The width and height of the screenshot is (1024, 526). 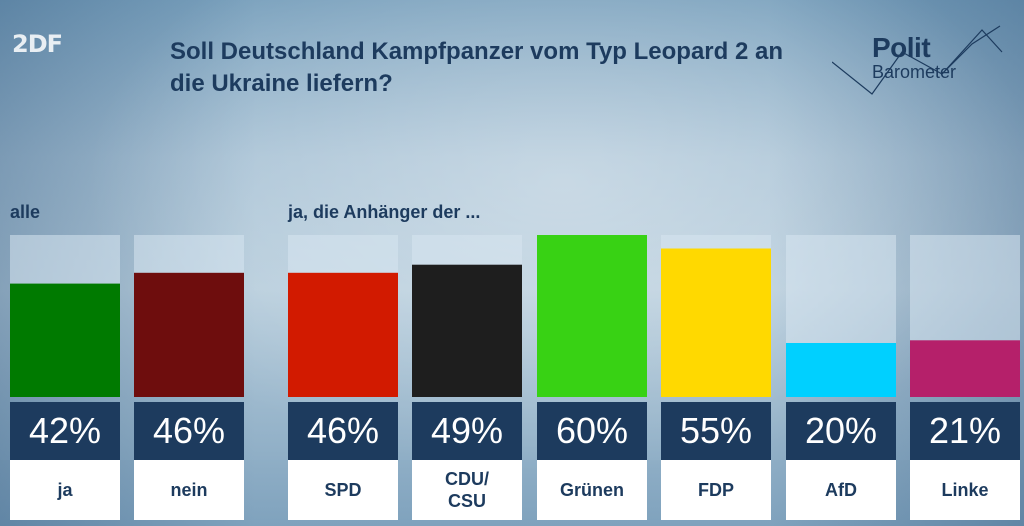 What do you see at coordinates (965, 431) in the screenshot?
I see `value-label: 21%` at bounding box center [965, 431].